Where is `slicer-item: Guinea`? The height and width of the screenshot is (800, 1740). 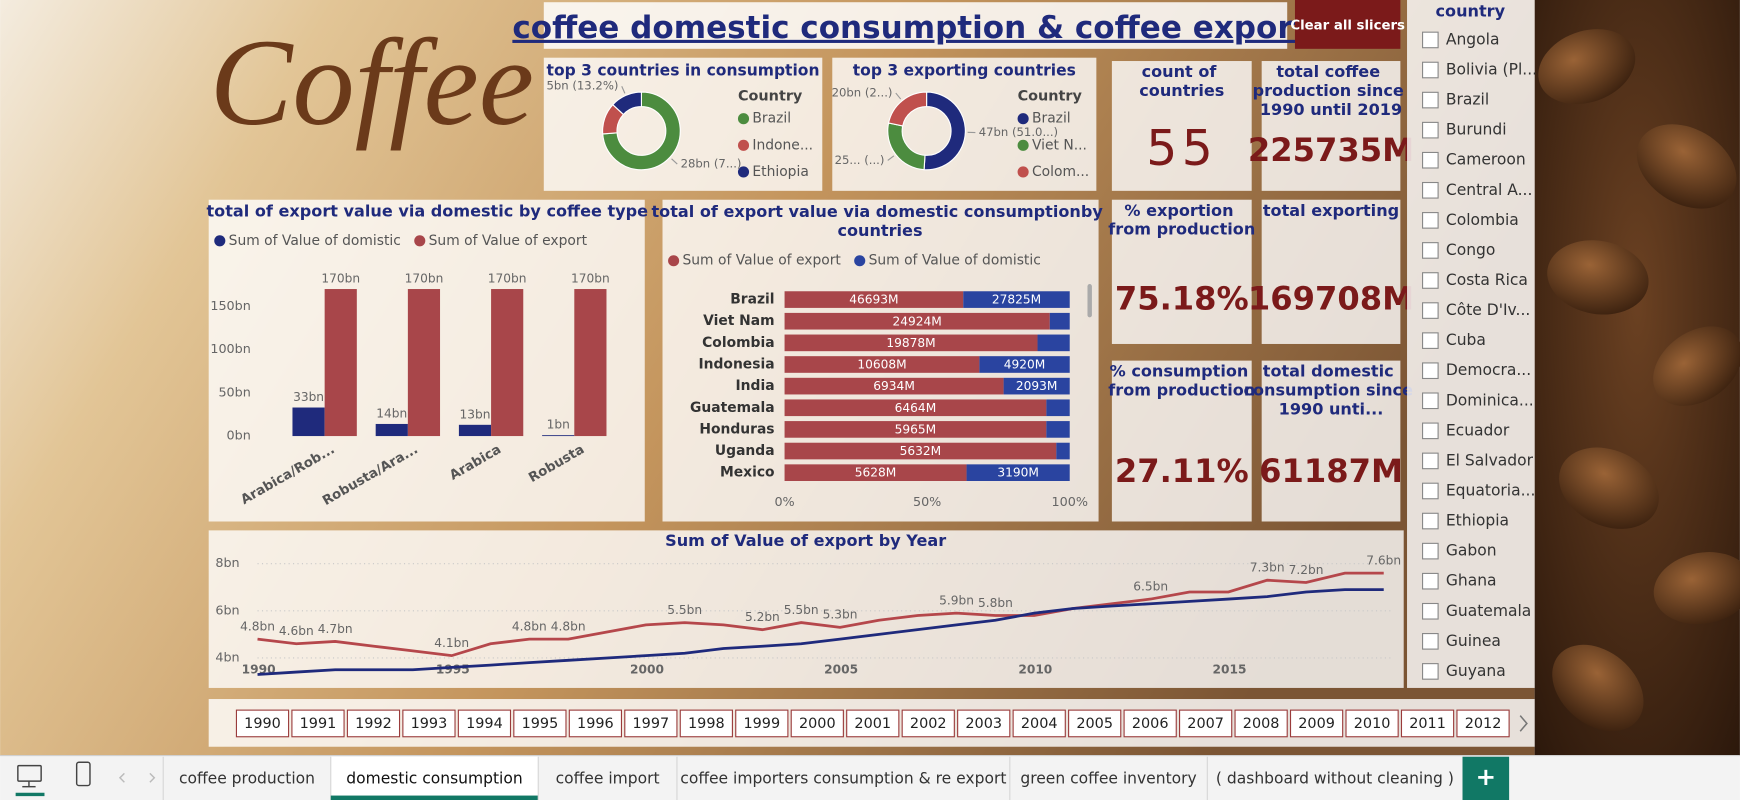
slicer-item: Guinea is located at coordinates (1473, 641).